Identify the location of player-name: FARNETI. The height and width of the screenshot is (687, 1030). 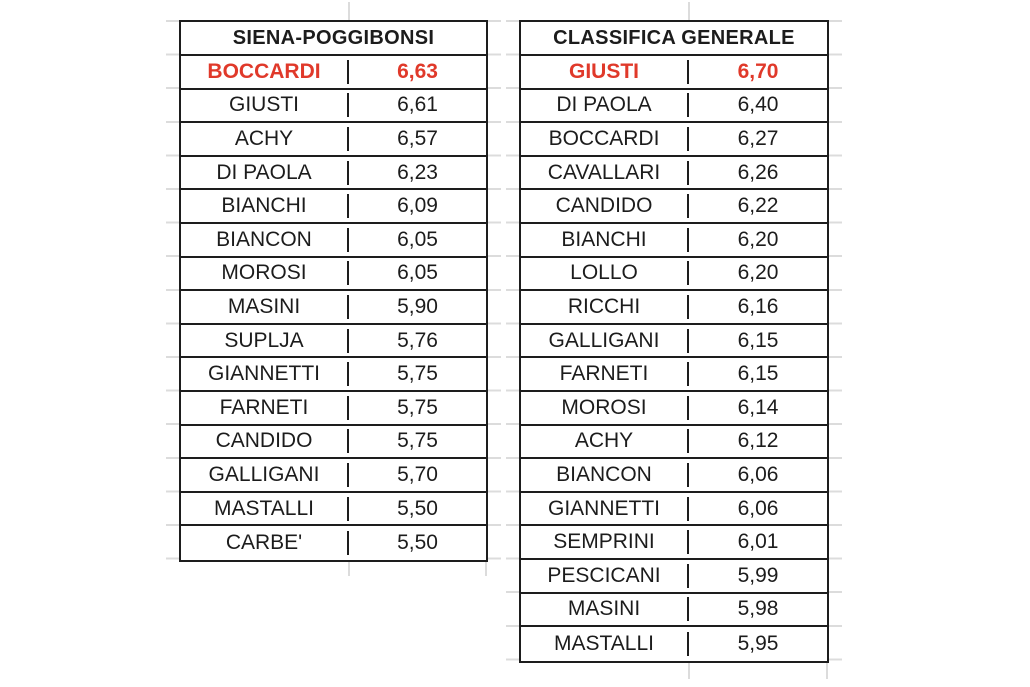
(265, 407).